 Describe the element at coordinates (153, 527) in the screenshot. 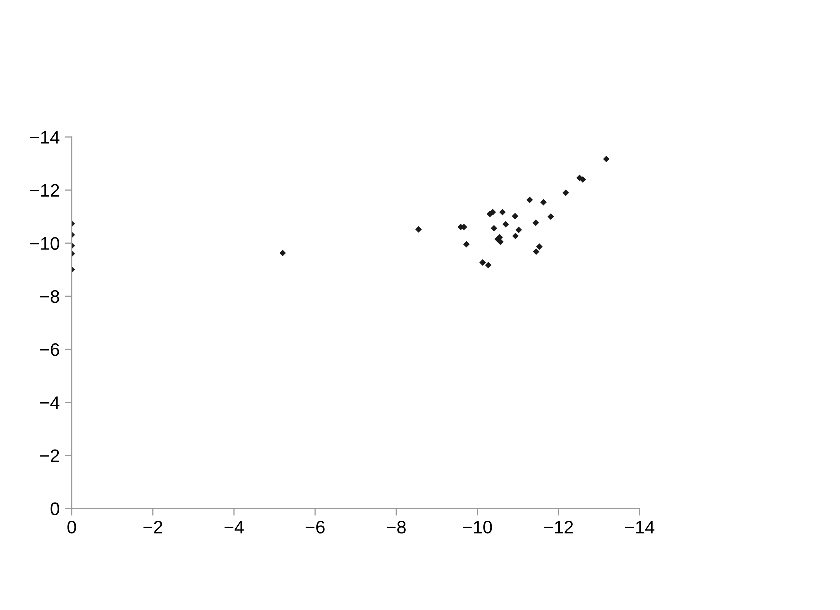

I see `x-tick-label: −2` at that location.